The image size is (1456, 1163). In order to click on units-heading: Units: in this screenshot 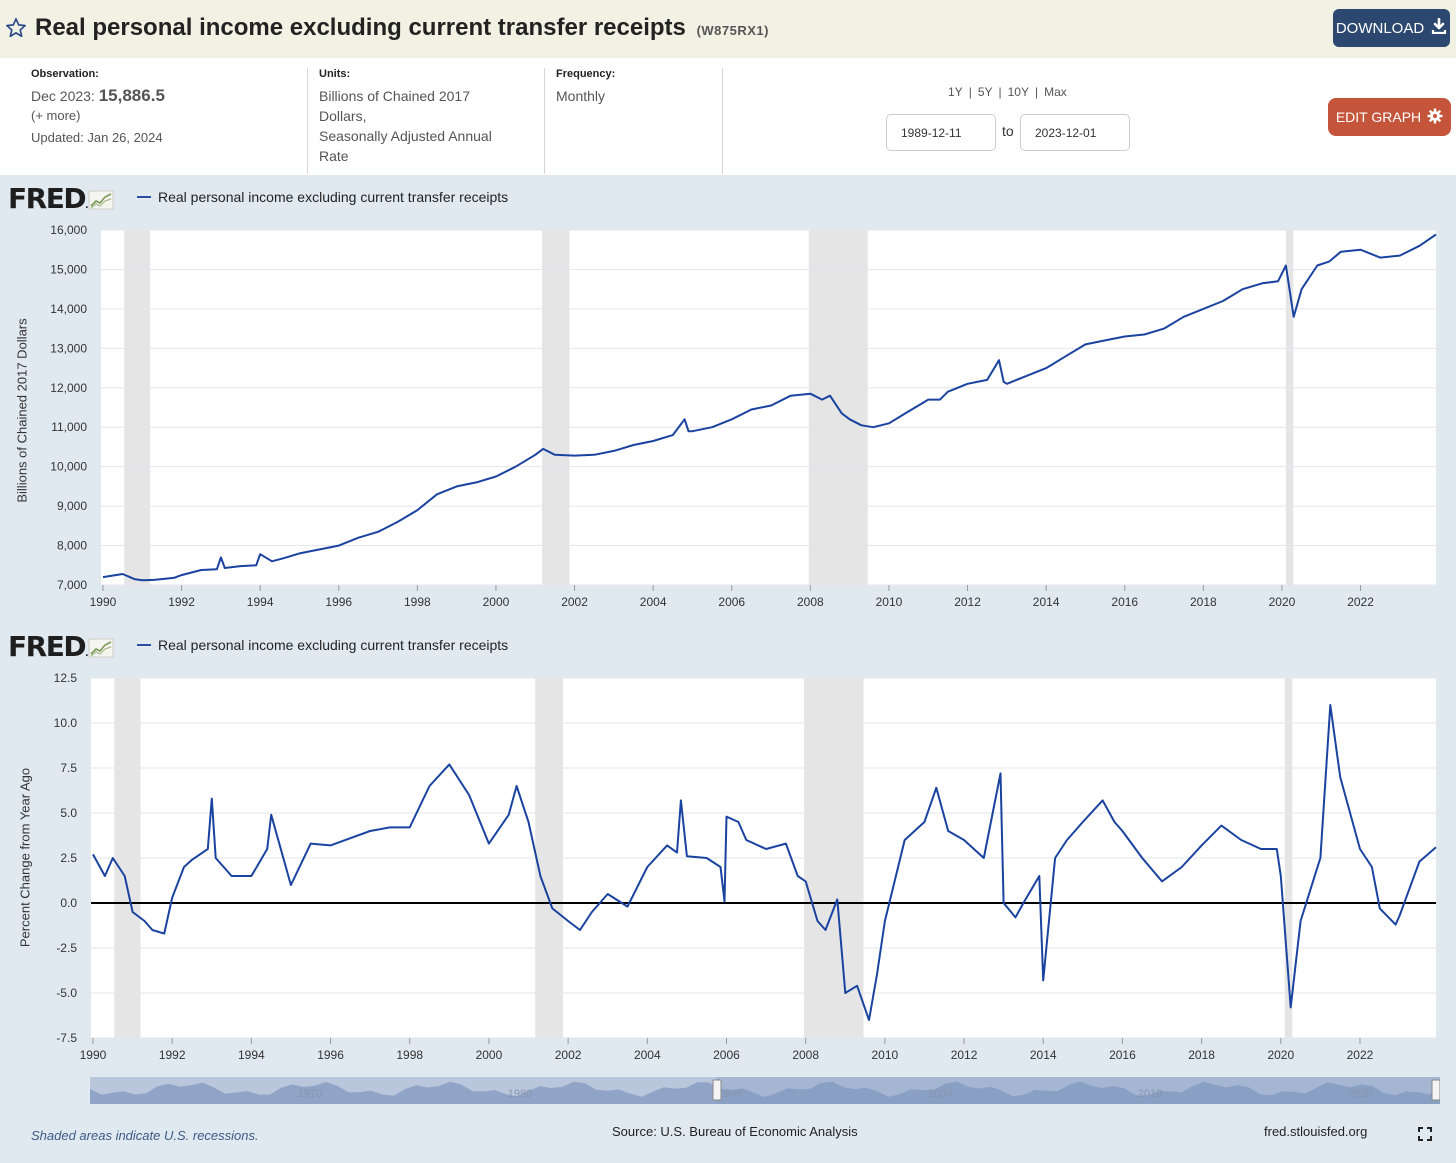, I will do `click(335, 74)`.